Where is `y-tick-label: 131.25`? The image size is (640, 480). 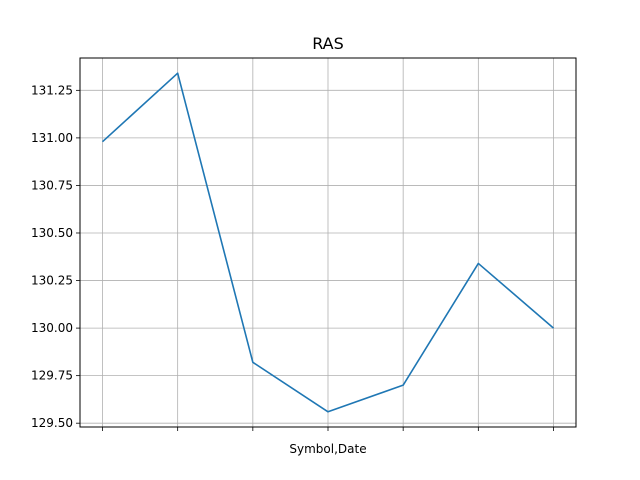 y-tick-label: 131.25 is located at coordinates (52, 90).